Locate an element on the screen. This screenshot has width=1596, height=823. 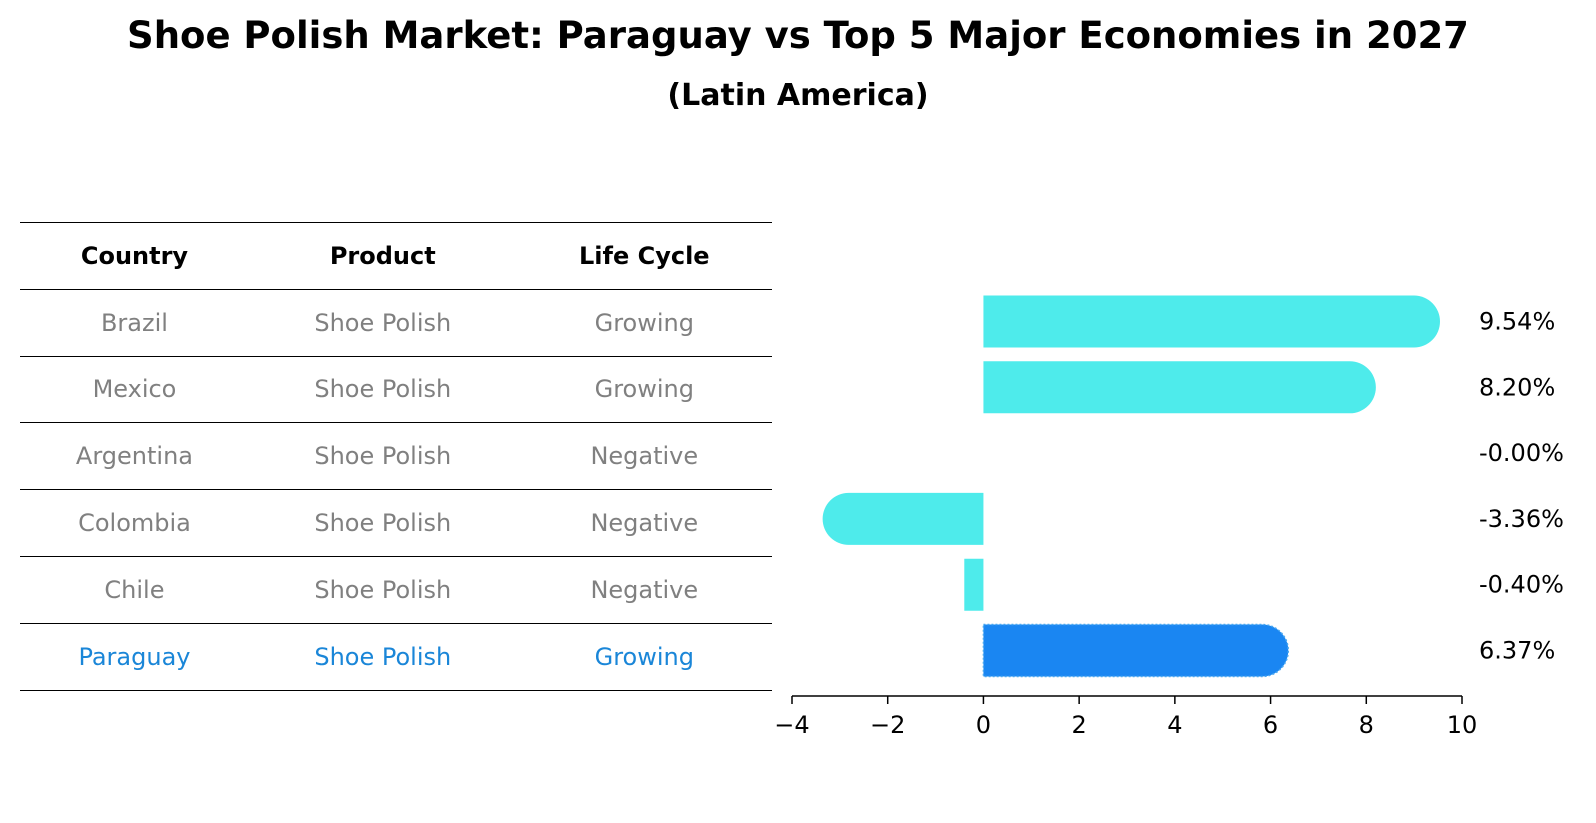
header-life-cycle: Life Cycle is located at coordinates (644, 256).